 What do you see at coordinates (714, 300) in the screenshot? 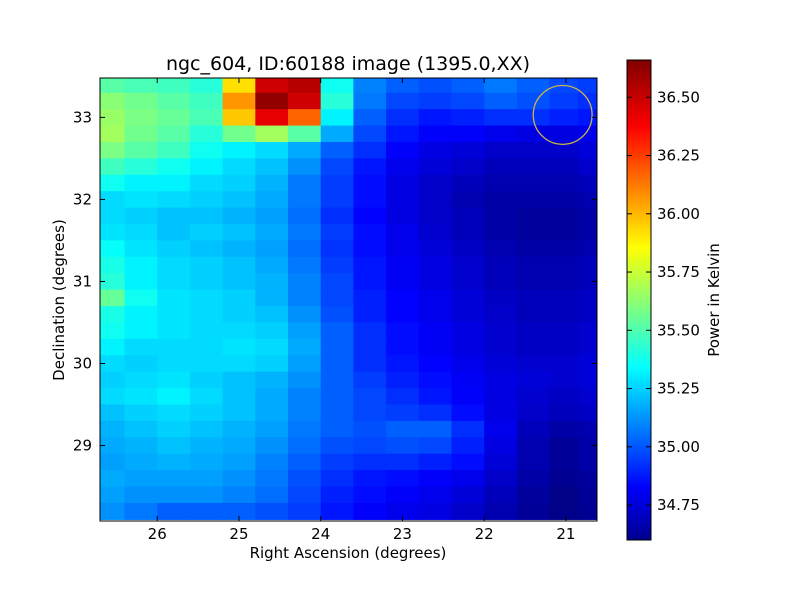
I see `colorbar-label: Power in Kelvin` at bounding box center [714, 300].